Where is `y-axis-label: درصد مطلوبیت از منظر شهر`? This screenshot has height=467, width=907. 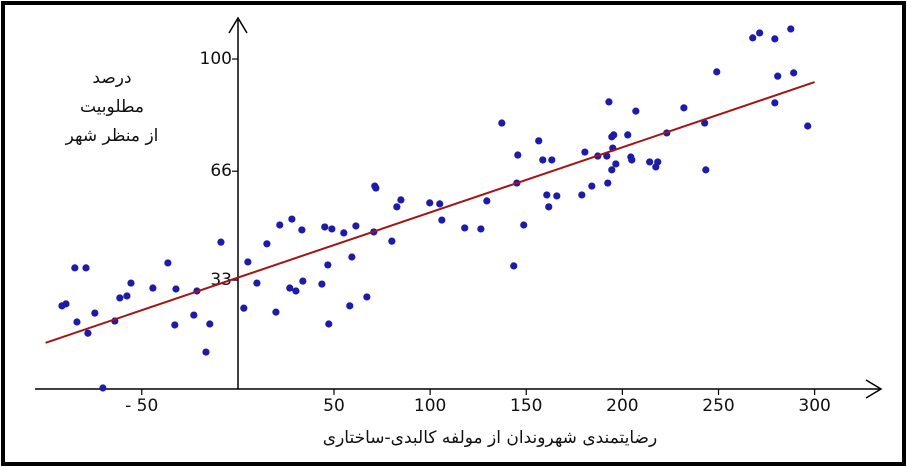
y-axis-label: درصد مطلوبیت از منظر شهر is located at coordinates (112, 107).